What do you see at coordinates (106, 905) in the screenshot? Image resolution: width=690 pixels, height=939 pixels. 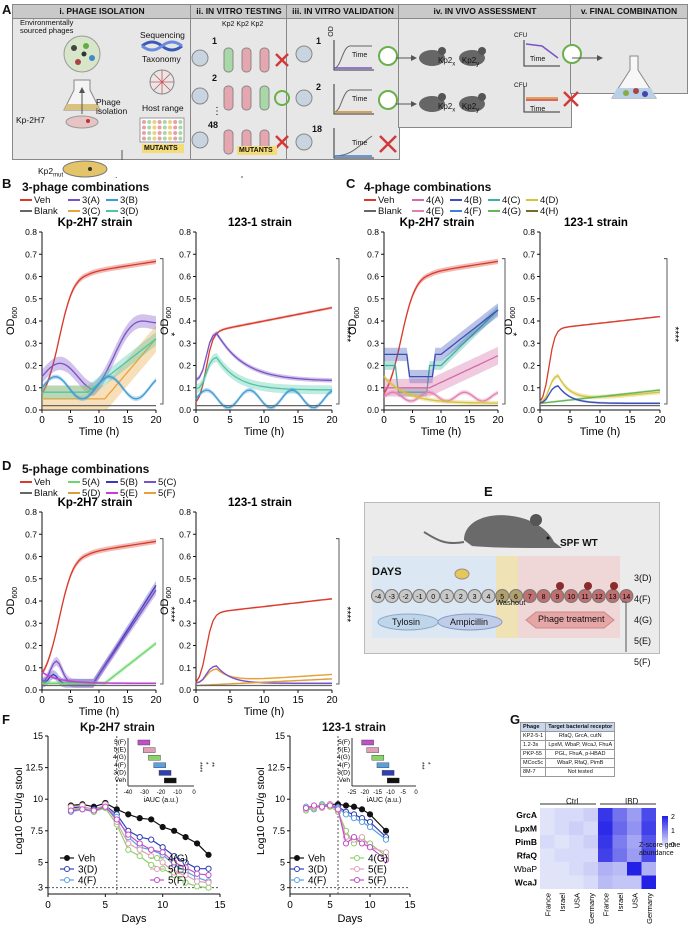 I see `panel-f-kp-x-tick-label: 5` at bounding box center [106, 905].